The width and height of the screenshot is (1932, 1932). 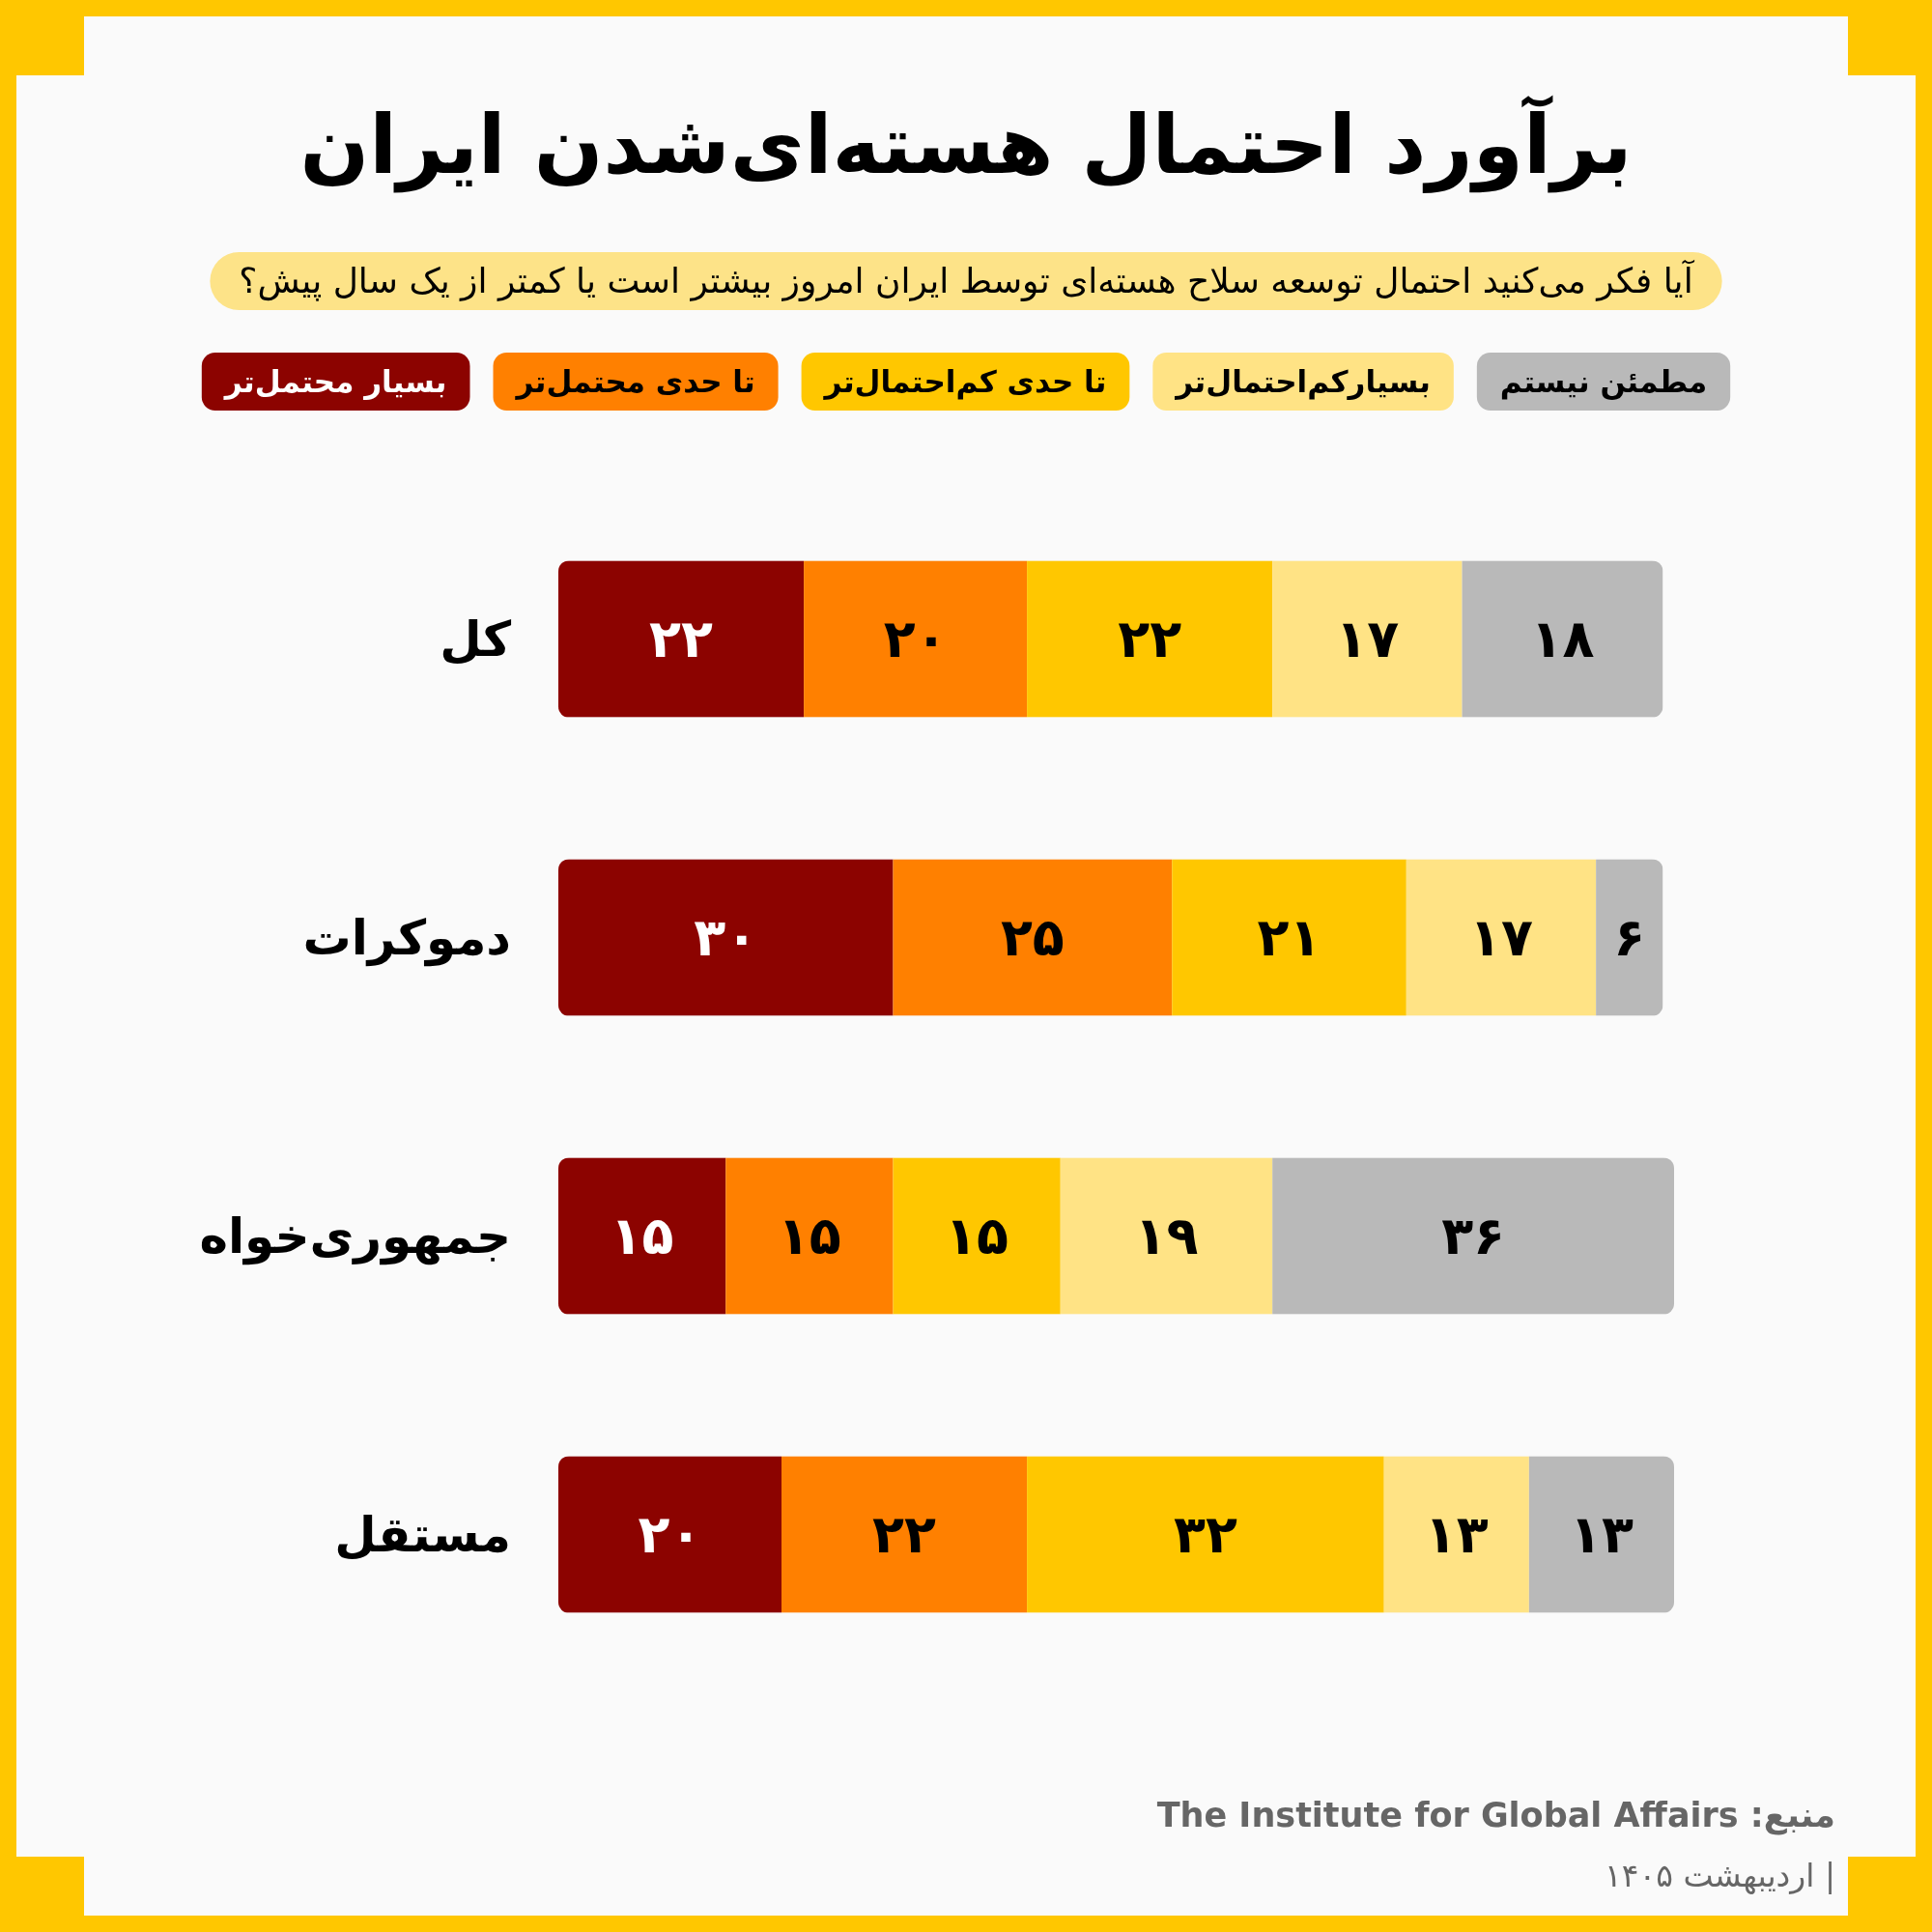 I want to click on y-tick-label: دموکرات, so click(x=406, y=938).